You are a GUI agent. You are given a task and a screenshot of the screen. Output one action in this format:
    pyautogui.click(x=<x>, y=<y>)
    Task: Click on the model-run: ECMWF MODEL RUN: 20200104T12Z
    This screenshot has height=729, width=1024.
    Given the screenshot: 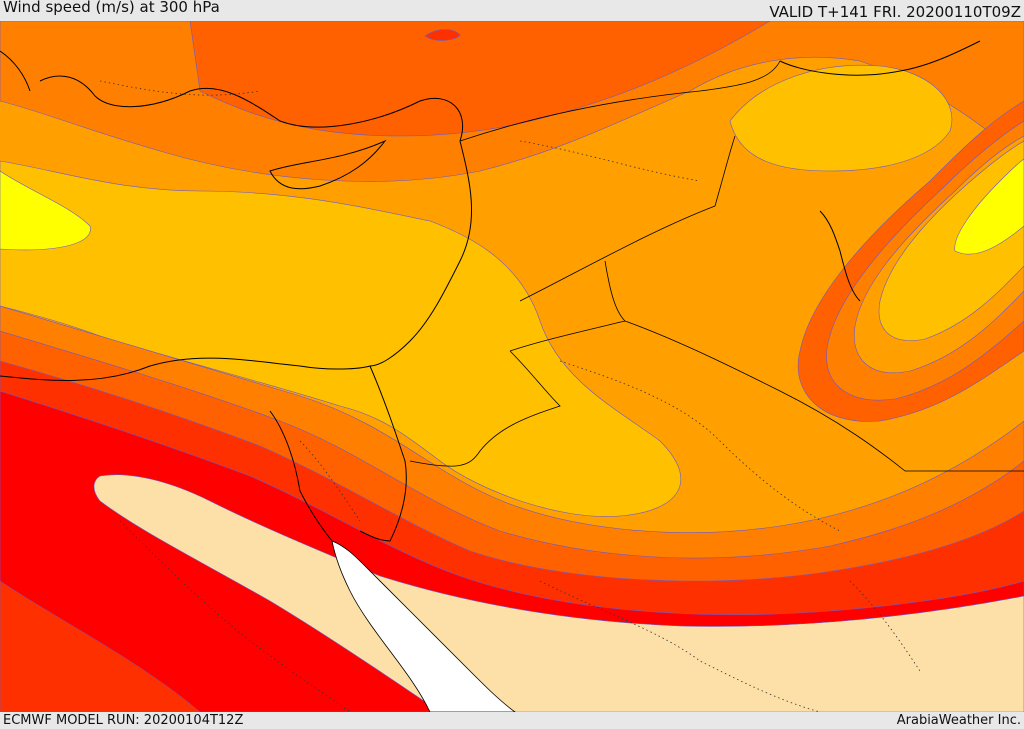 What is the action you would take?
    pyautogui.click(x=123, y=720)
    